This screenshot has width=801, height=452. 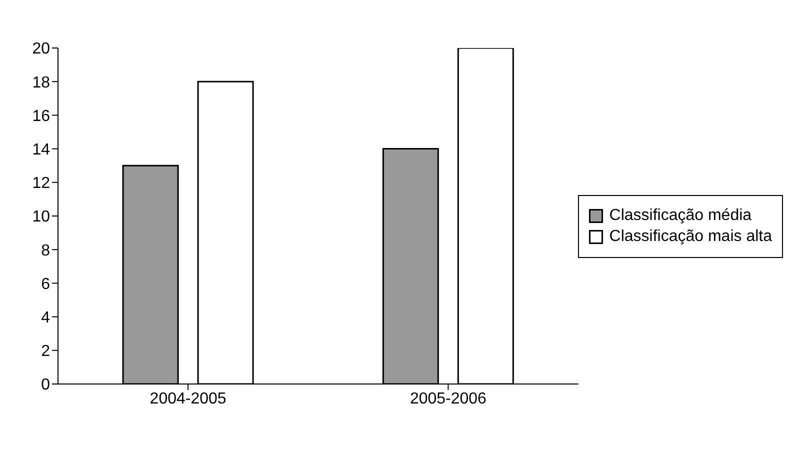 I want to click on y-tick-label: 2, so click(x=45, y=351).